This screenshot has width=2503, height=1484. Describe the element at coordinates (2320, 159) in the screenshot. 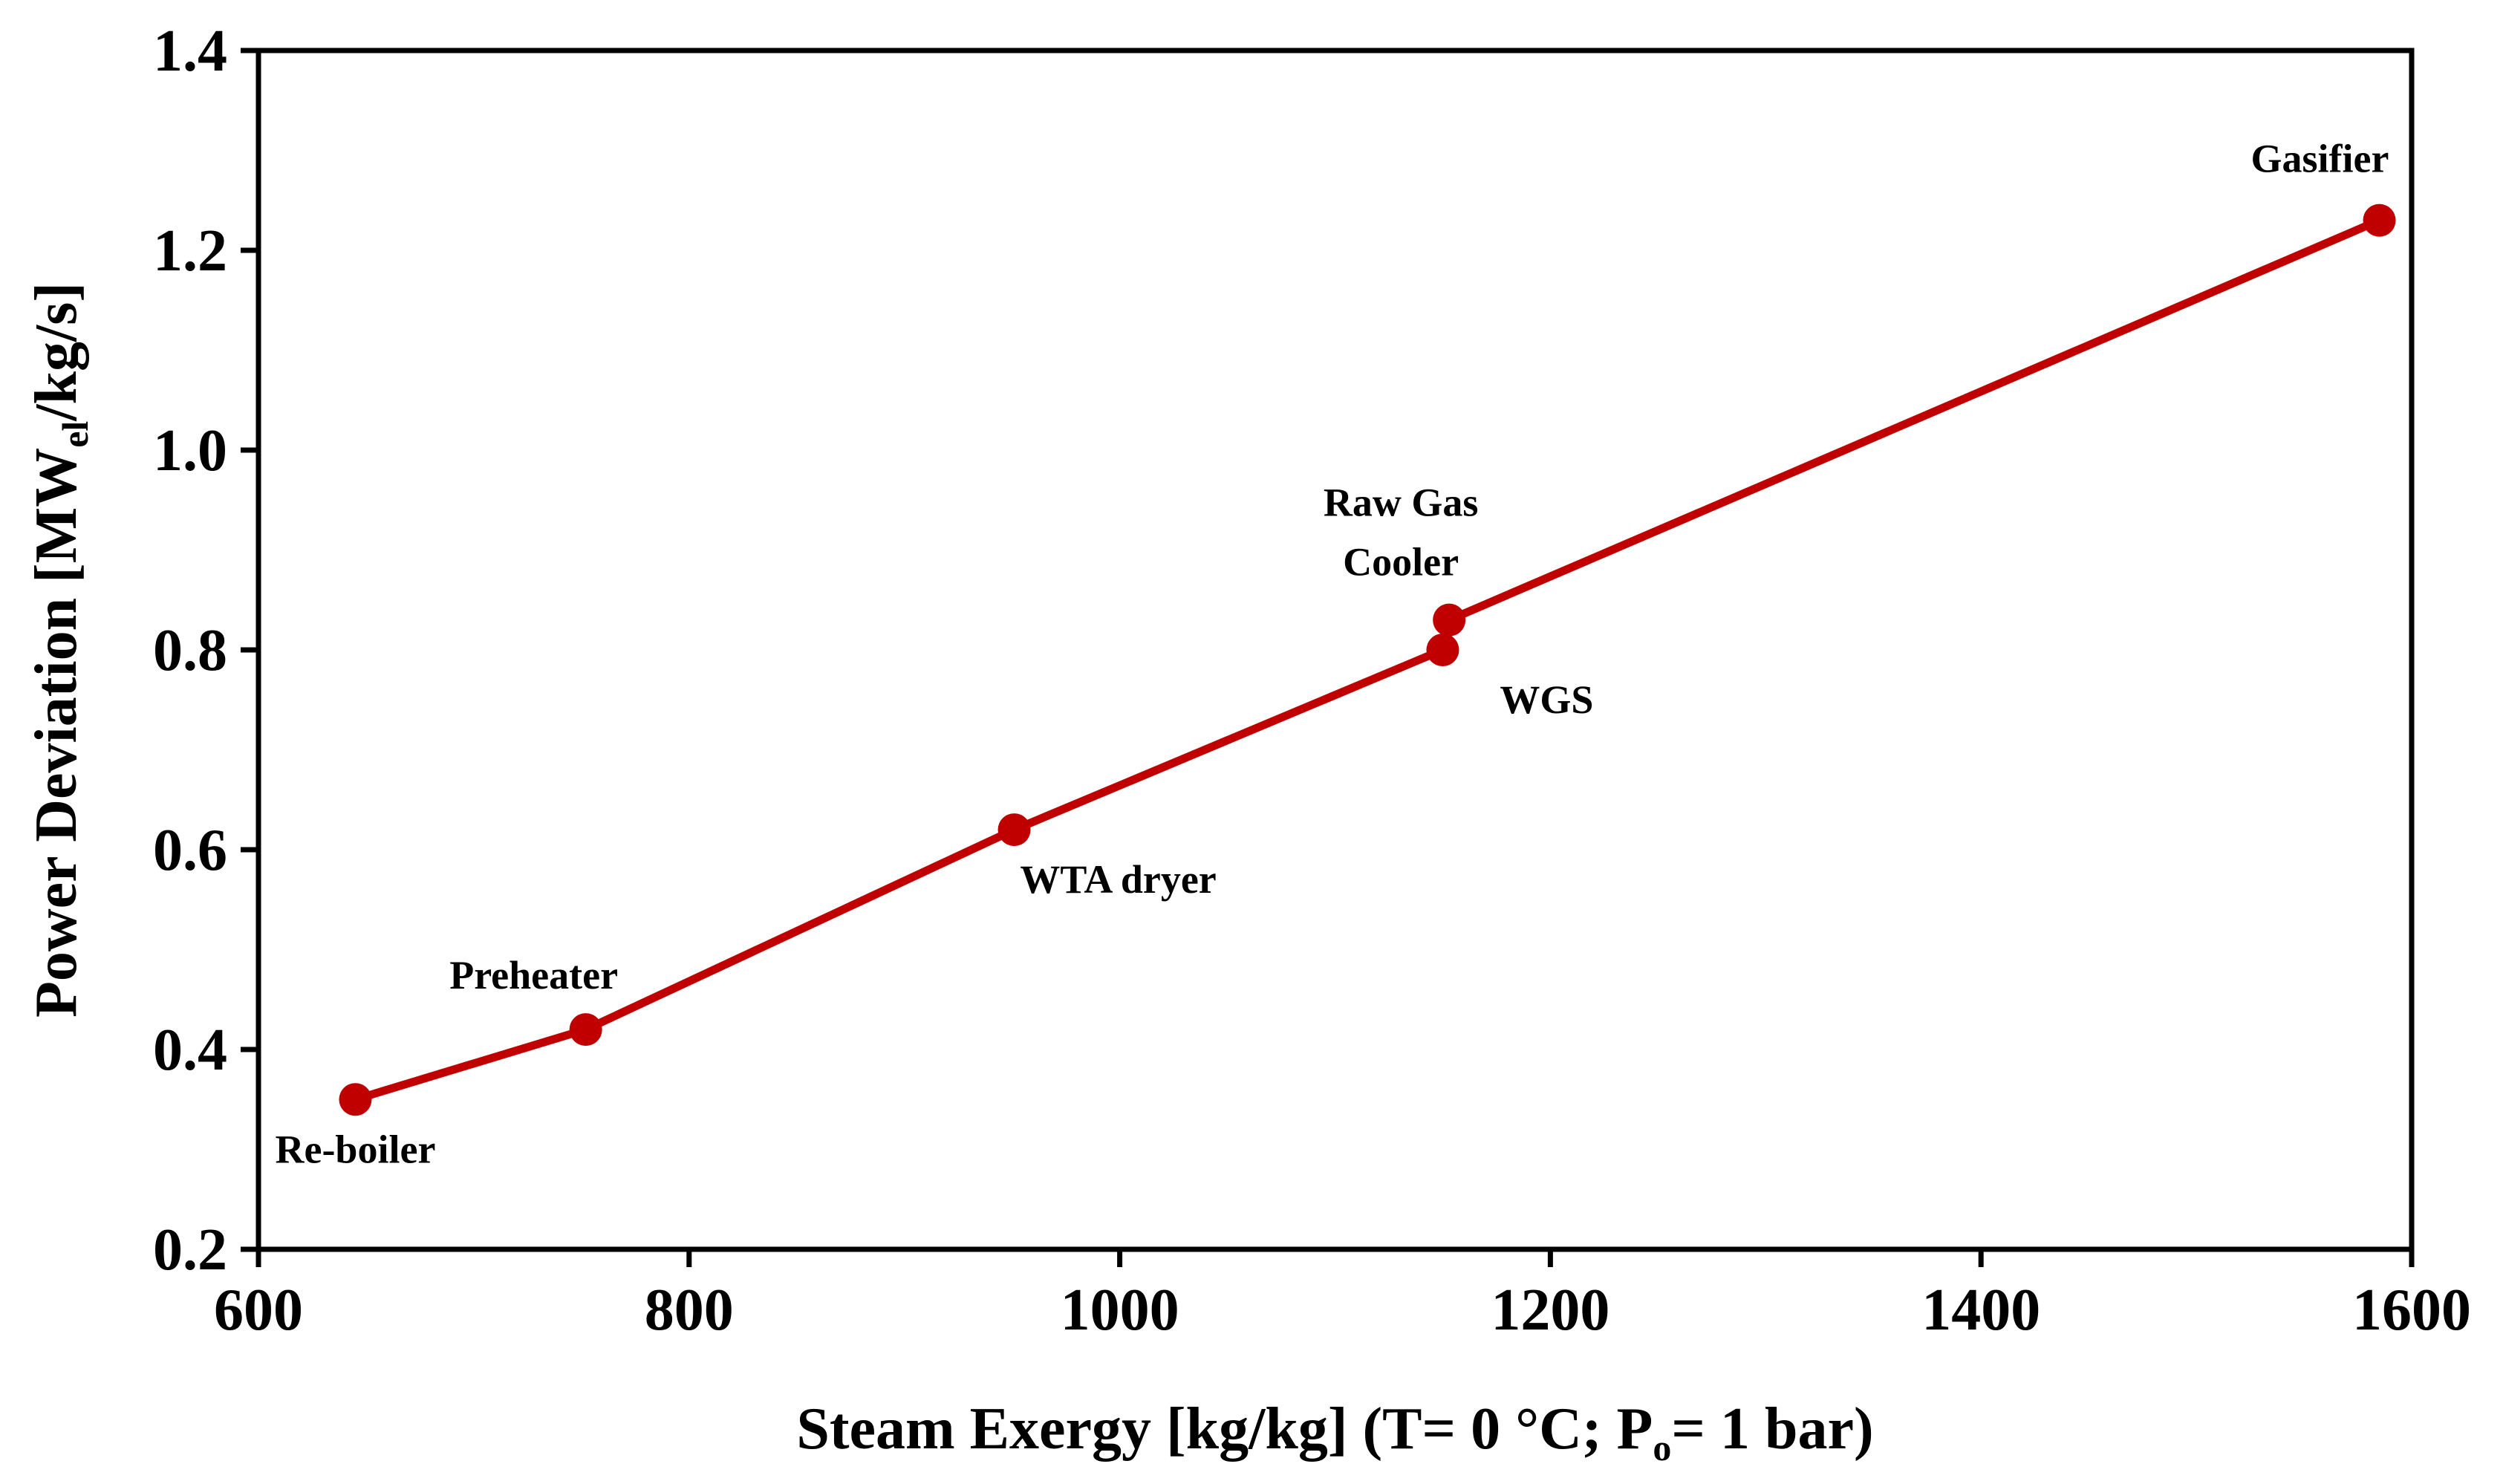

I see `point-label: Gasifier` at that location.